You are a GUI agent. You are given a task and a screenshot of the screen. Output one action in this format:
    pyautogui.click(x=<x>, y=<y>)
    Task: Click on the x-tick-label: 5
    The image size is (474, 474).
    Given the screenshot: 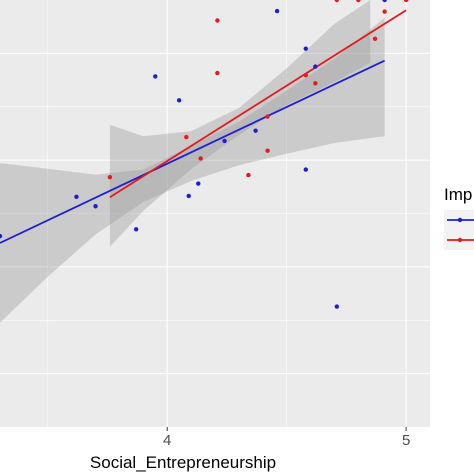 What is the action you would take?
    pyautogui.click(x=406, y=440)
    